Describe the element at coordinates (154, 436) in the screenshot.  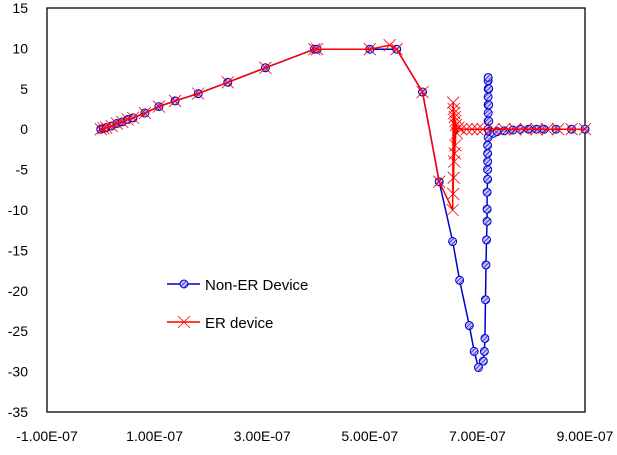
I see `x-tick-label: 1.00E-07` at that location.